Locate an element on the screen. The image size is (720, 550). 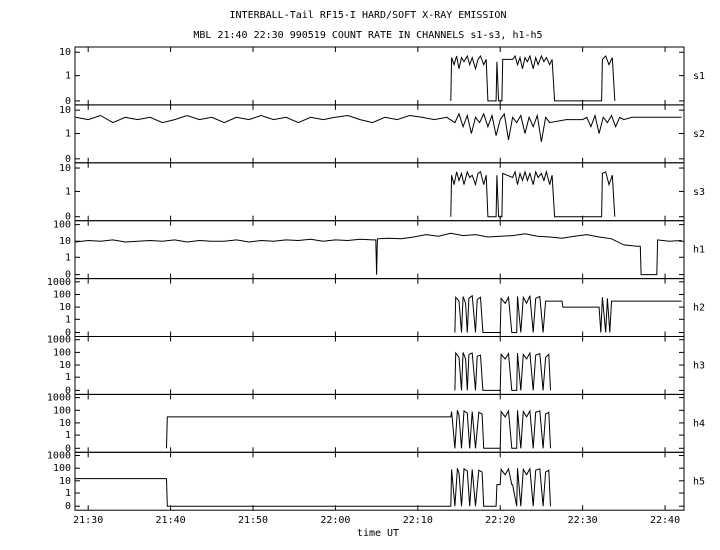
panel-label: h2 is located at coordinates (699, 308).